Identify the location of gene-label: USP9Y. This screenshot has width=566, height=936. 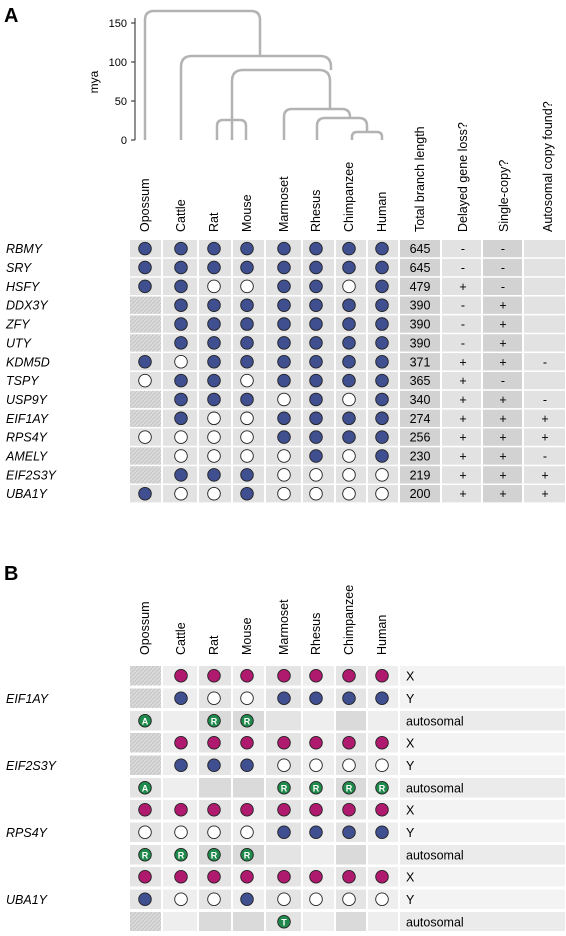
(27, 400).